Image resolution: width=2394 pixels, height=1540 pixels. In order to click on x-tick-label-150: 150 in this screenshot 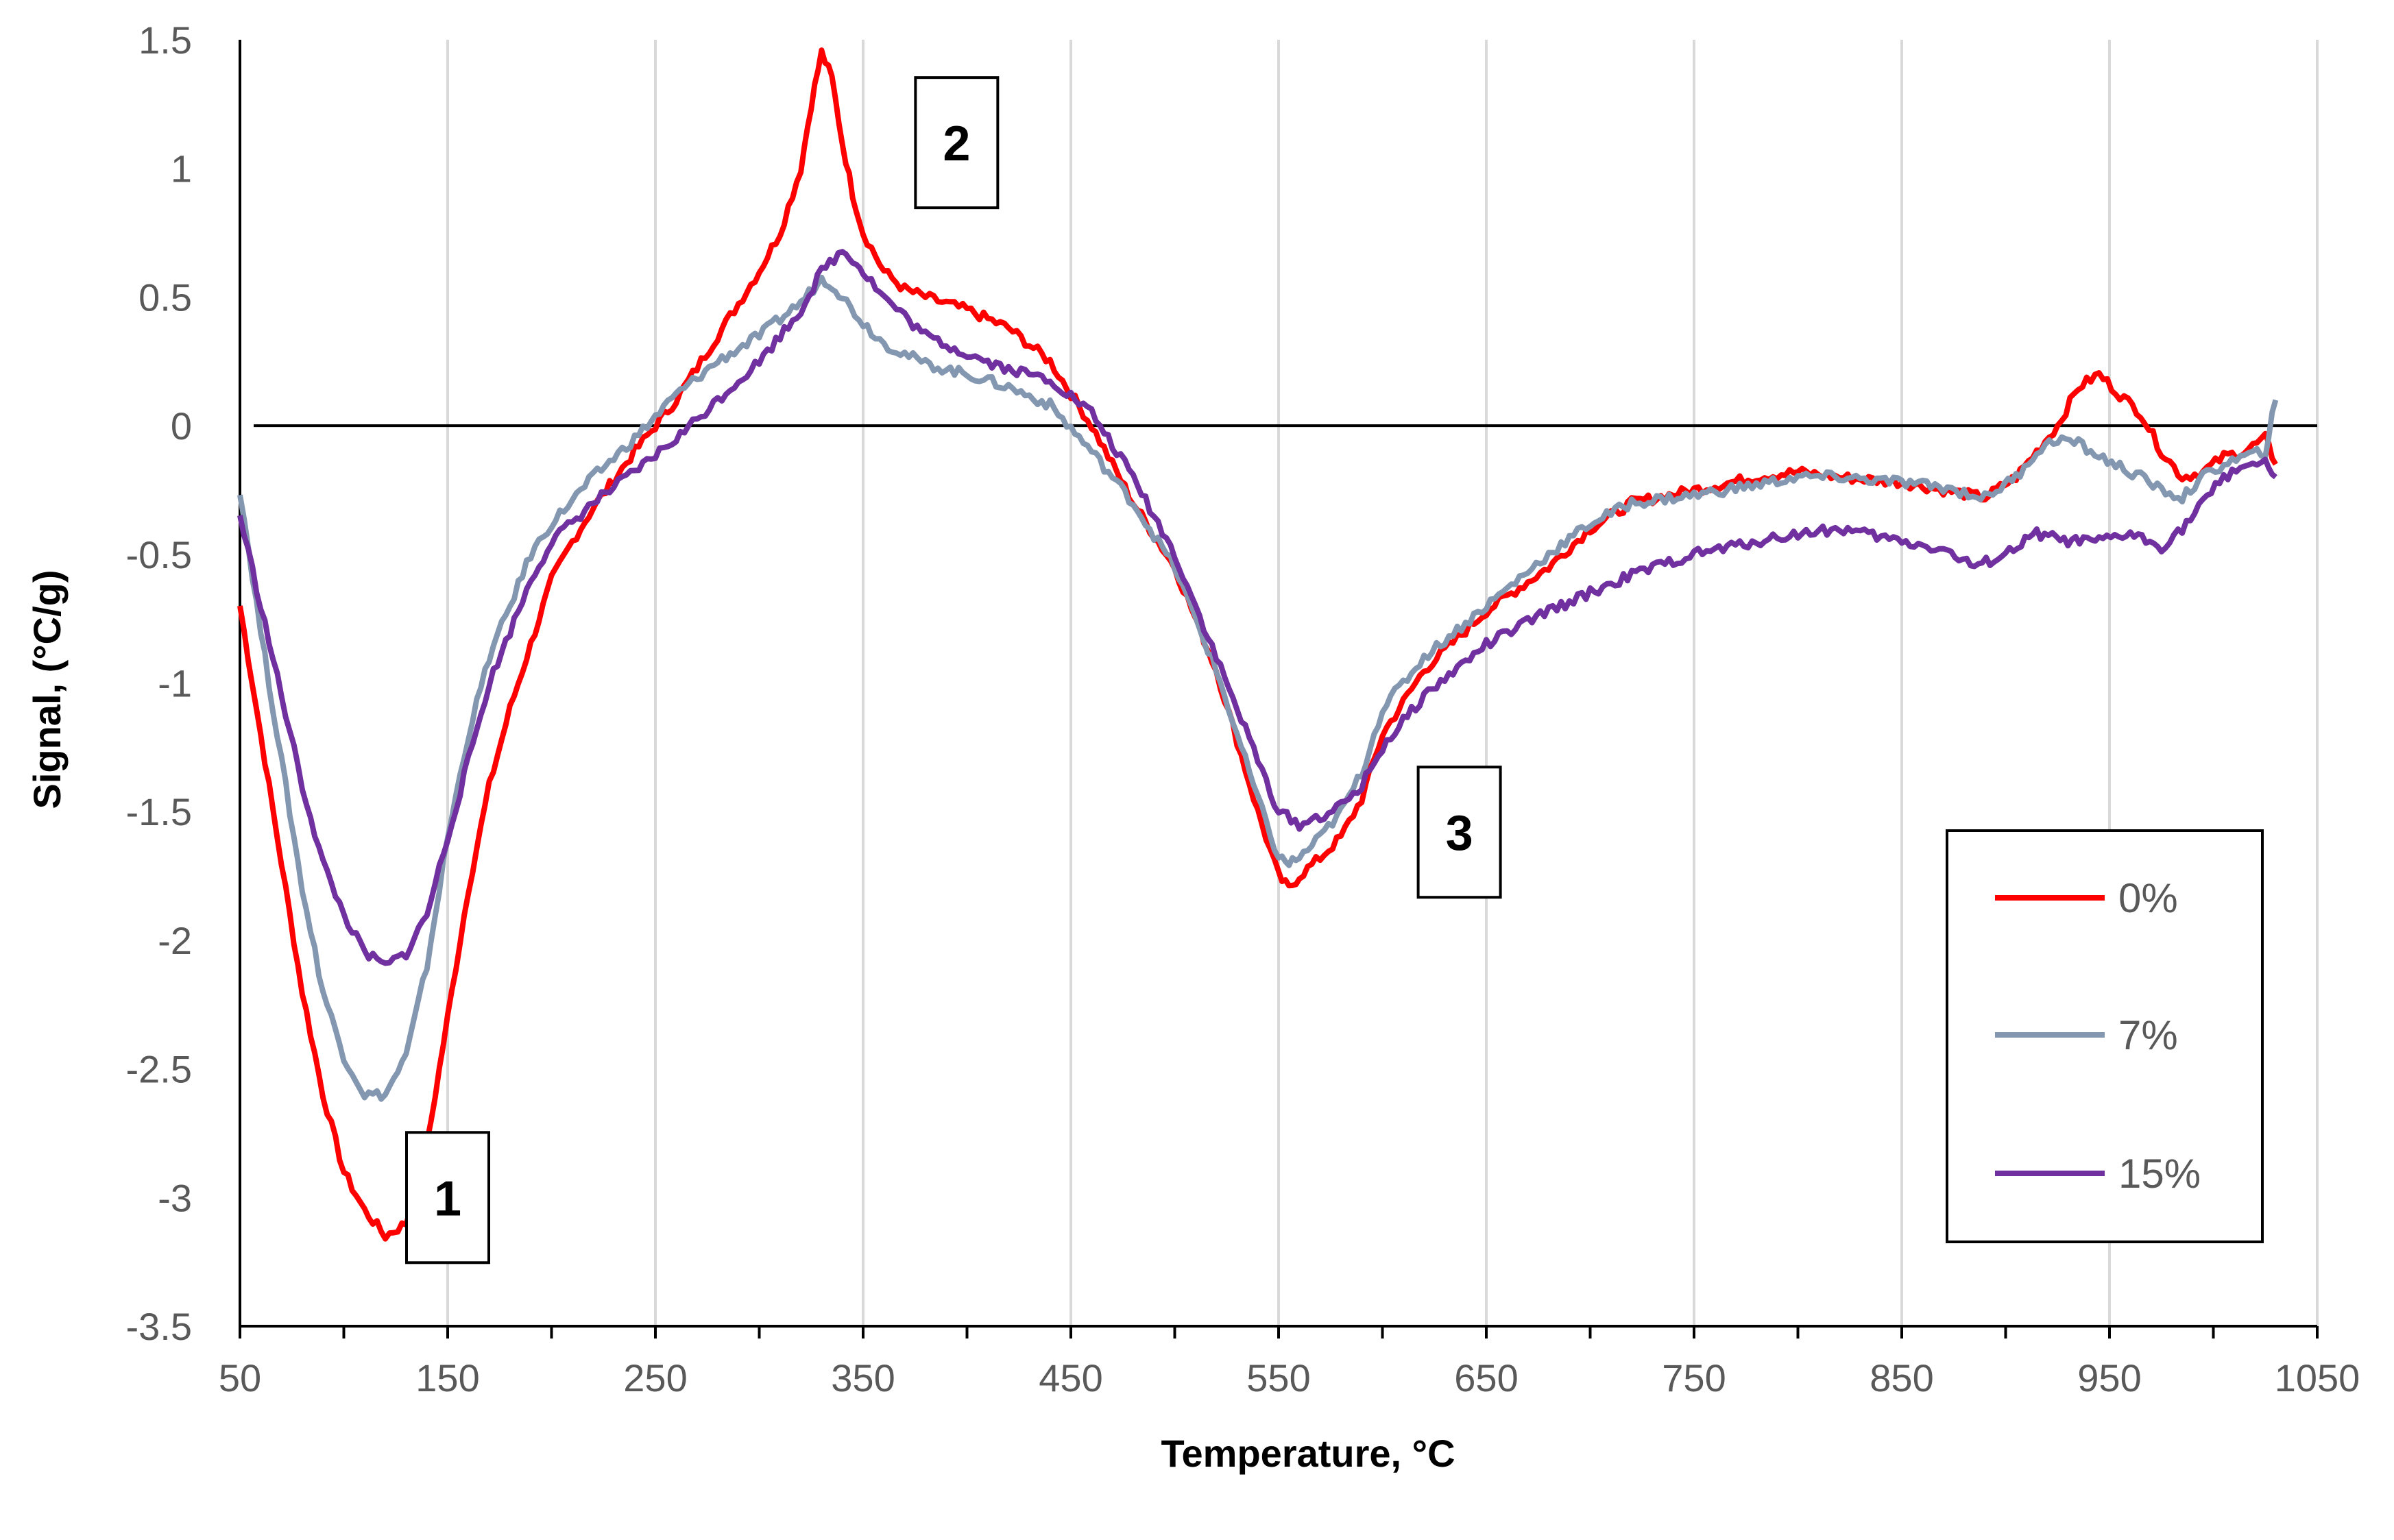, I will do `click(447, 1378)`.